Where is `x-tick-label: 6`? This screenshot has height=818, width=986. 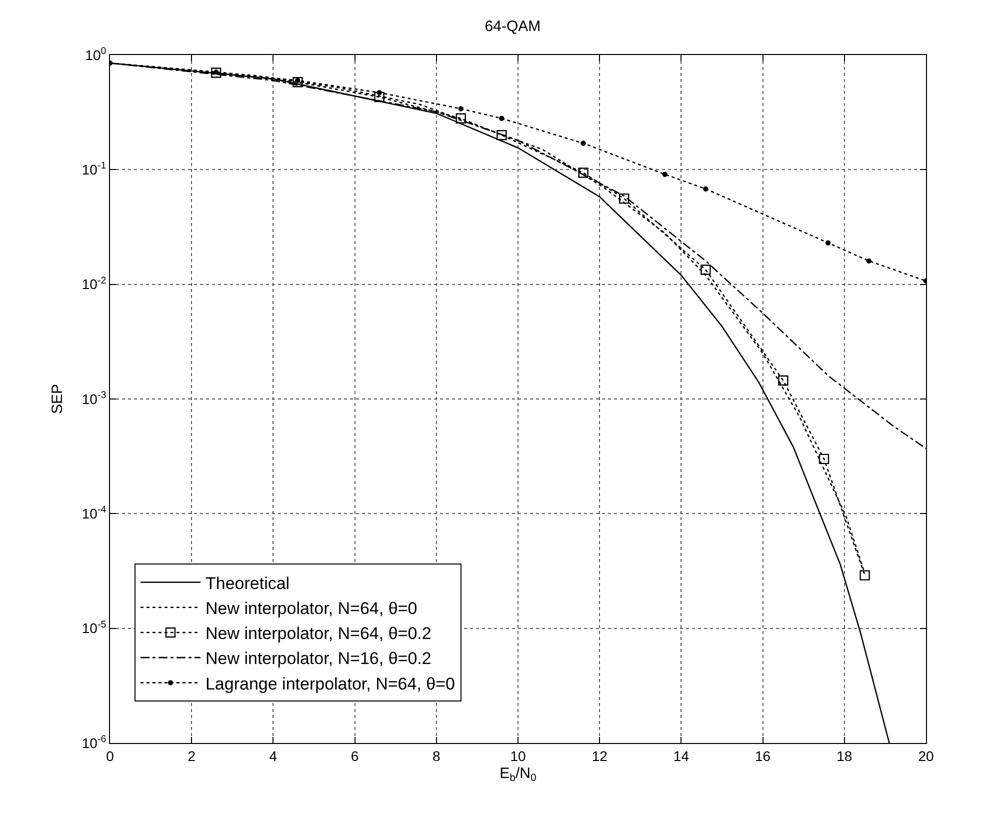 x-tick-label: 6 is located at coordinates (354, 756).